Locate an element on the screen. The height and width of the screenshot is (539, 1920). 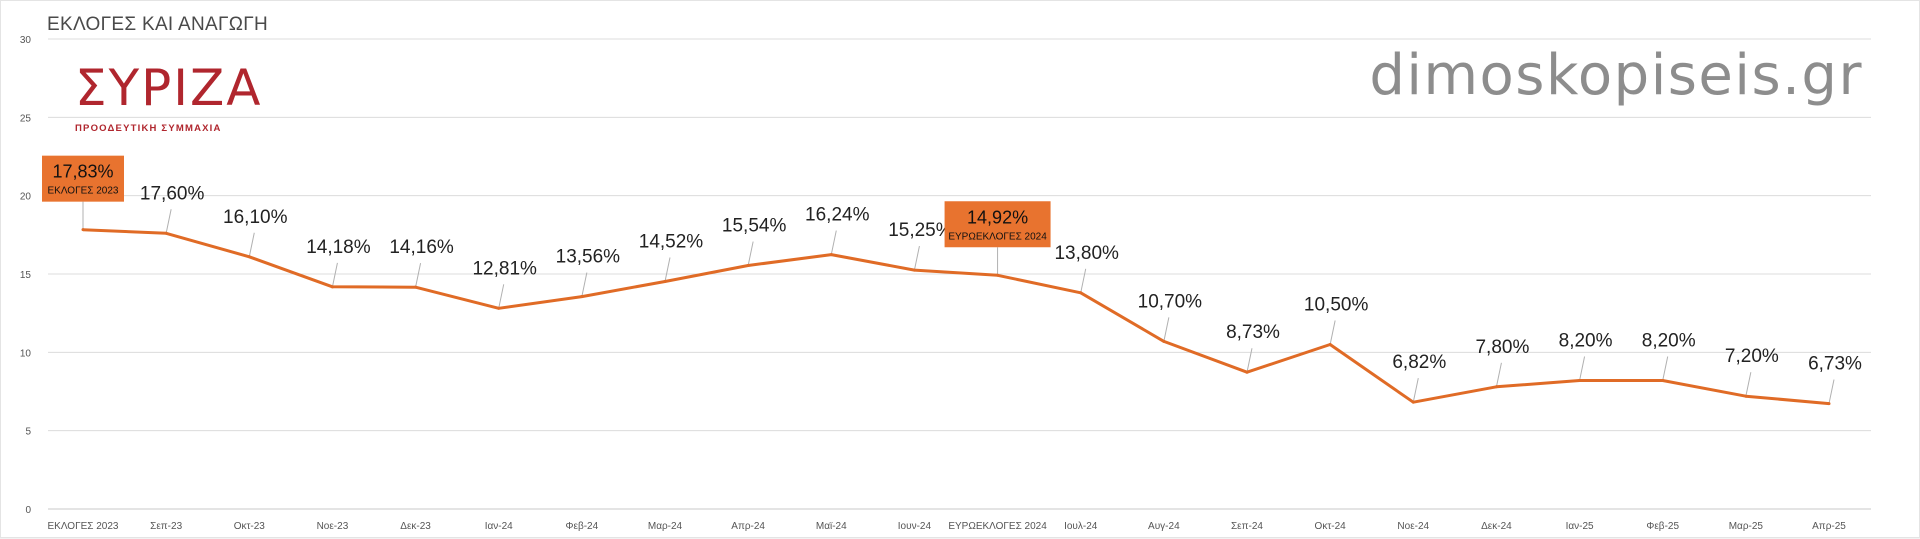
highlight-boxes: 17,83% ΕΚΛΟΓΕΣ 2023 14,92% ΕΥΡΩΕΚΛΟΓΕΣ 2024 is located at coordinates (546, 201).